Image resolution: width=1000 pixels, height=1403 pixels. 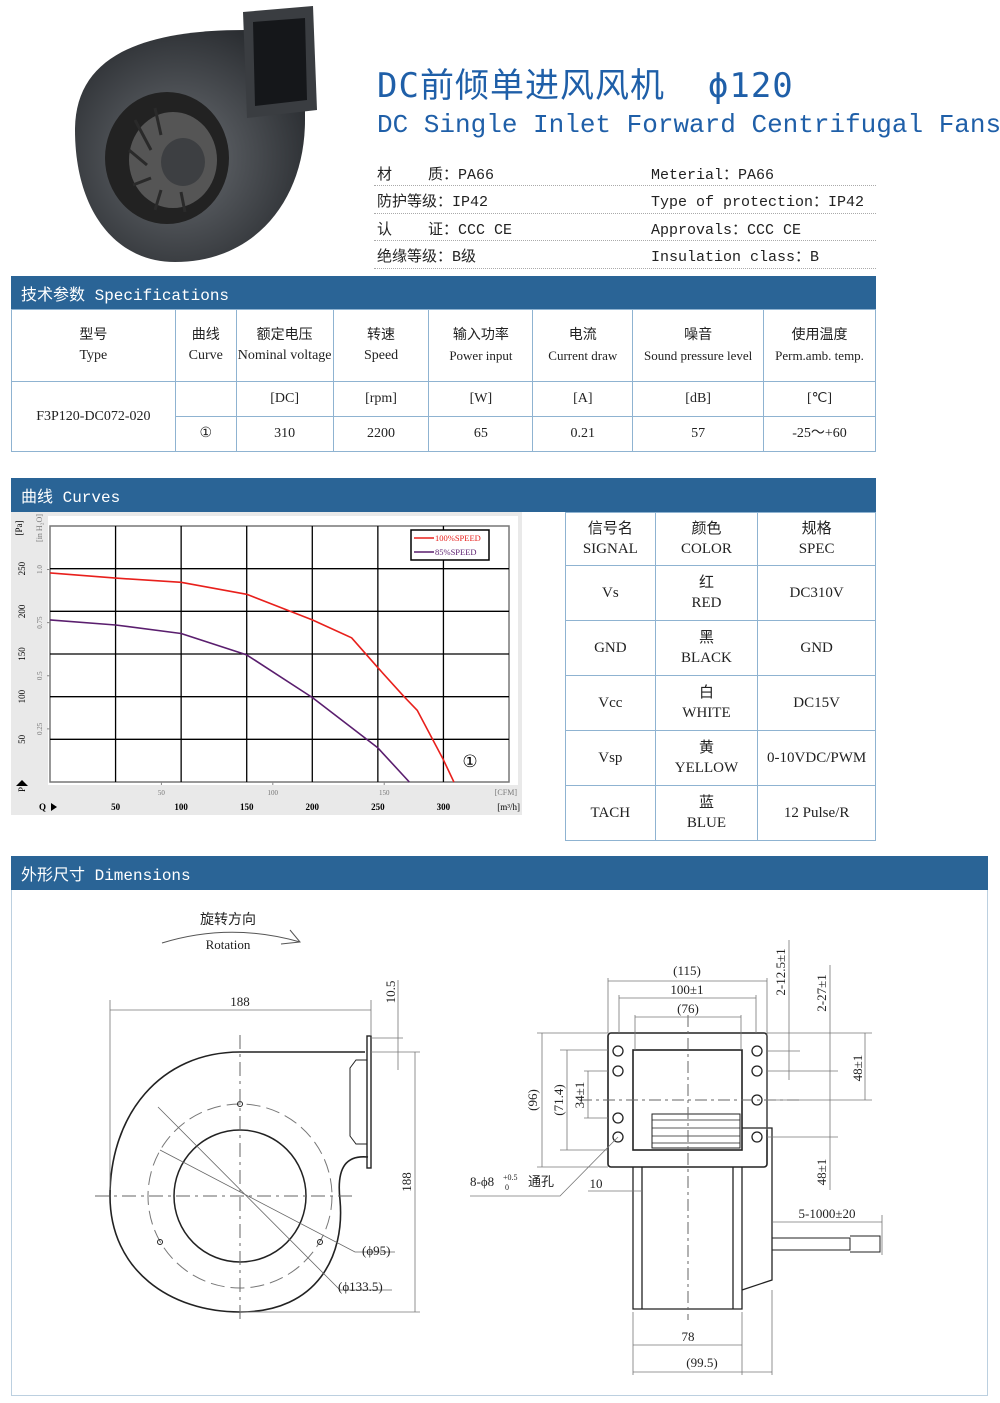 What do you see at coordinates (22, 696) in the screenshot?
I see `y-tick-label: 100` at bounding box center [22, 696].